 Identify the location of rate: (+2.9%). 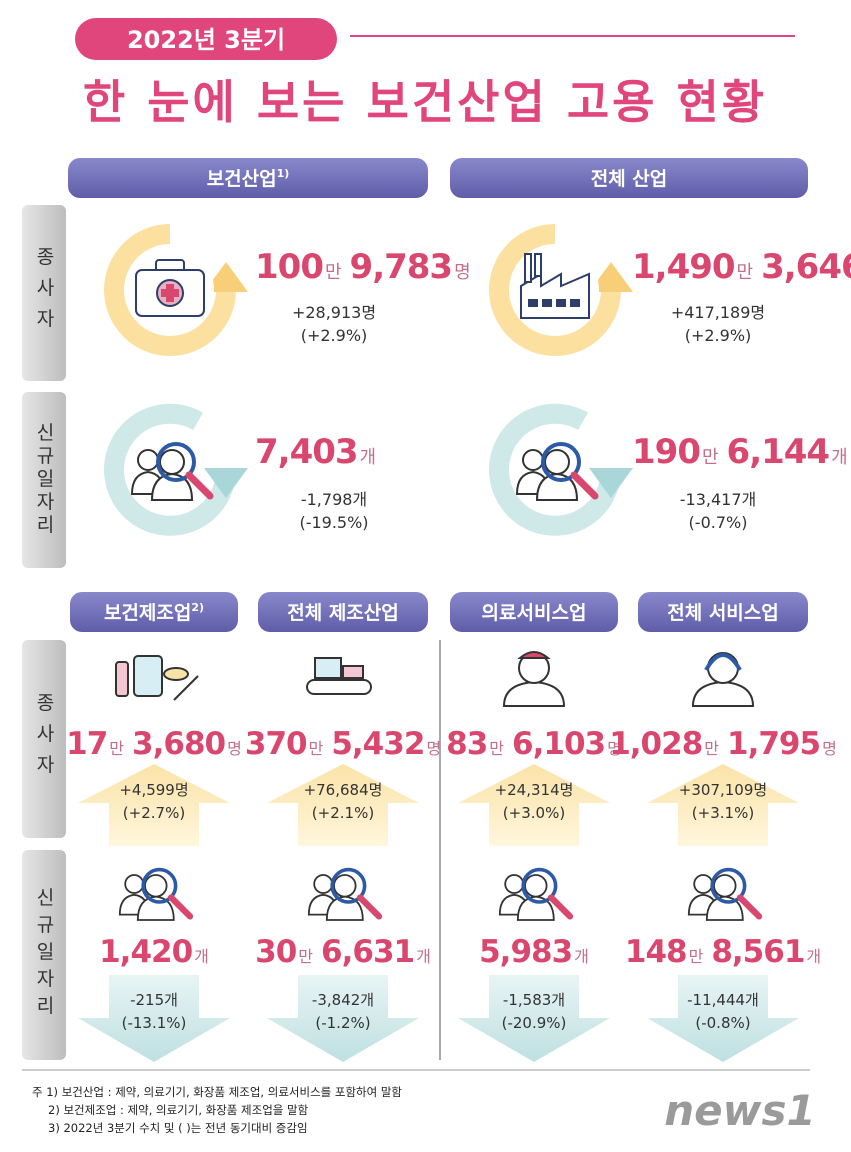
(718, 335).